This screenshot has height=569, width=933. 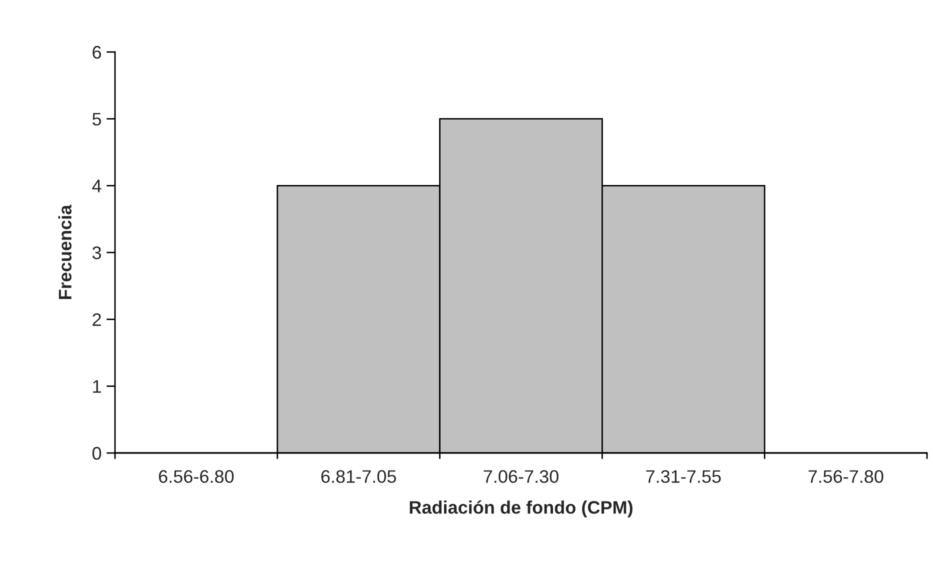 I want to click on y-axis-title: Frecuencia, so click(x=65, y=251).